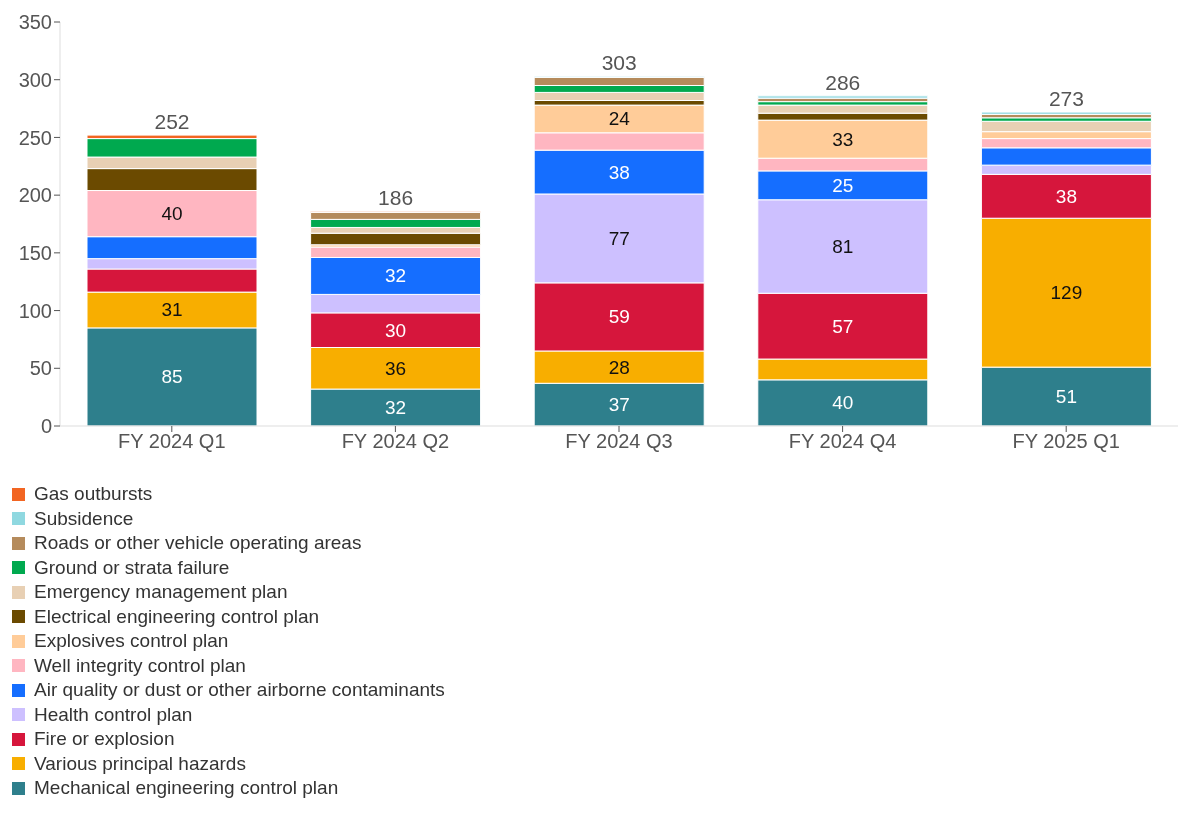  I want to click on y-tick-label: 50, so click(40, 368).